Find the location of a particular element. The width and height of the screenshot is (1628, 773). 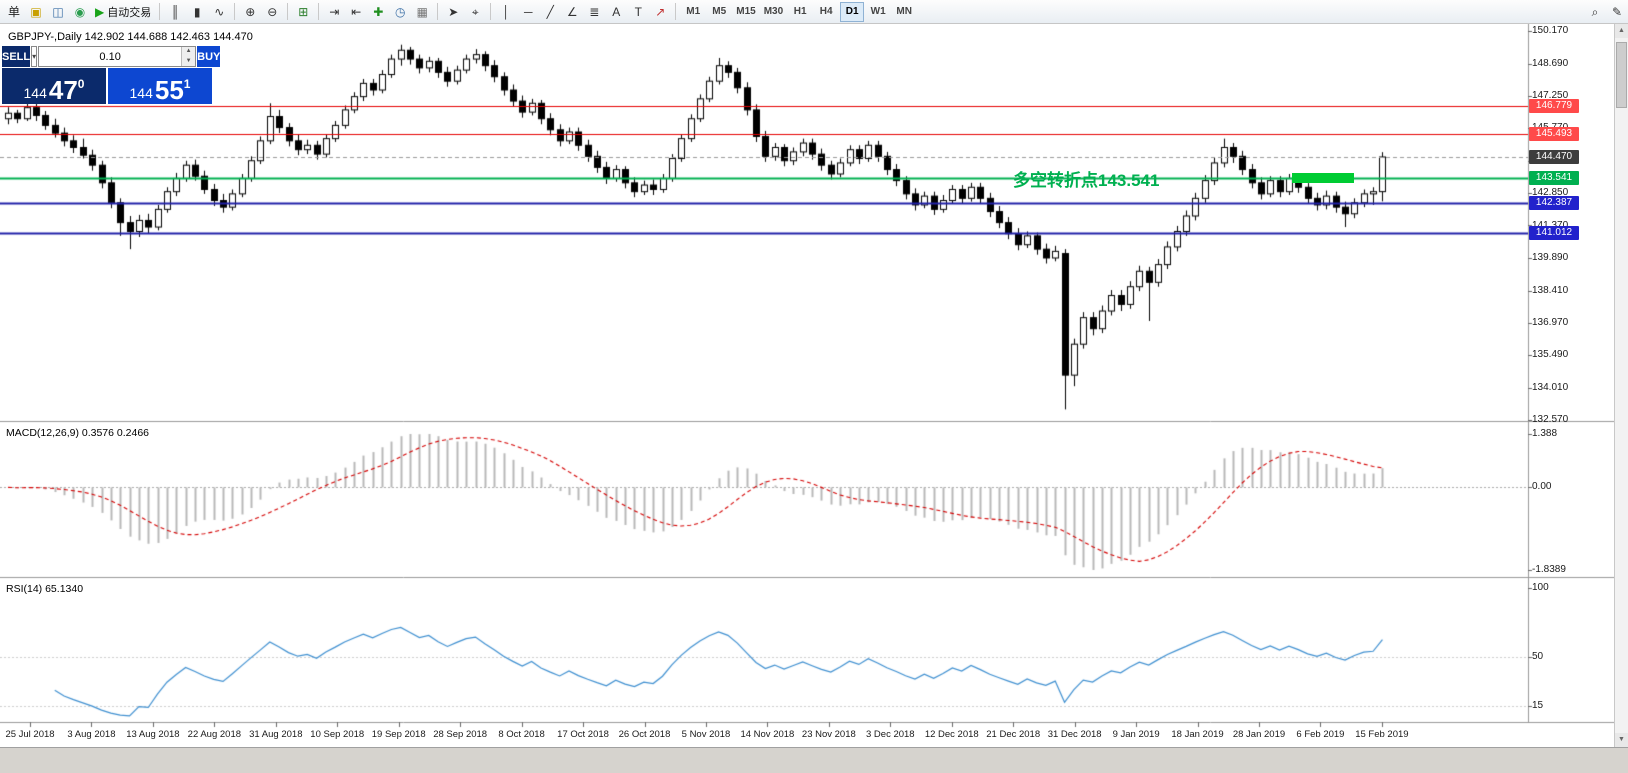

sell-price-pips: 47 is located at coordinates (63, 89).